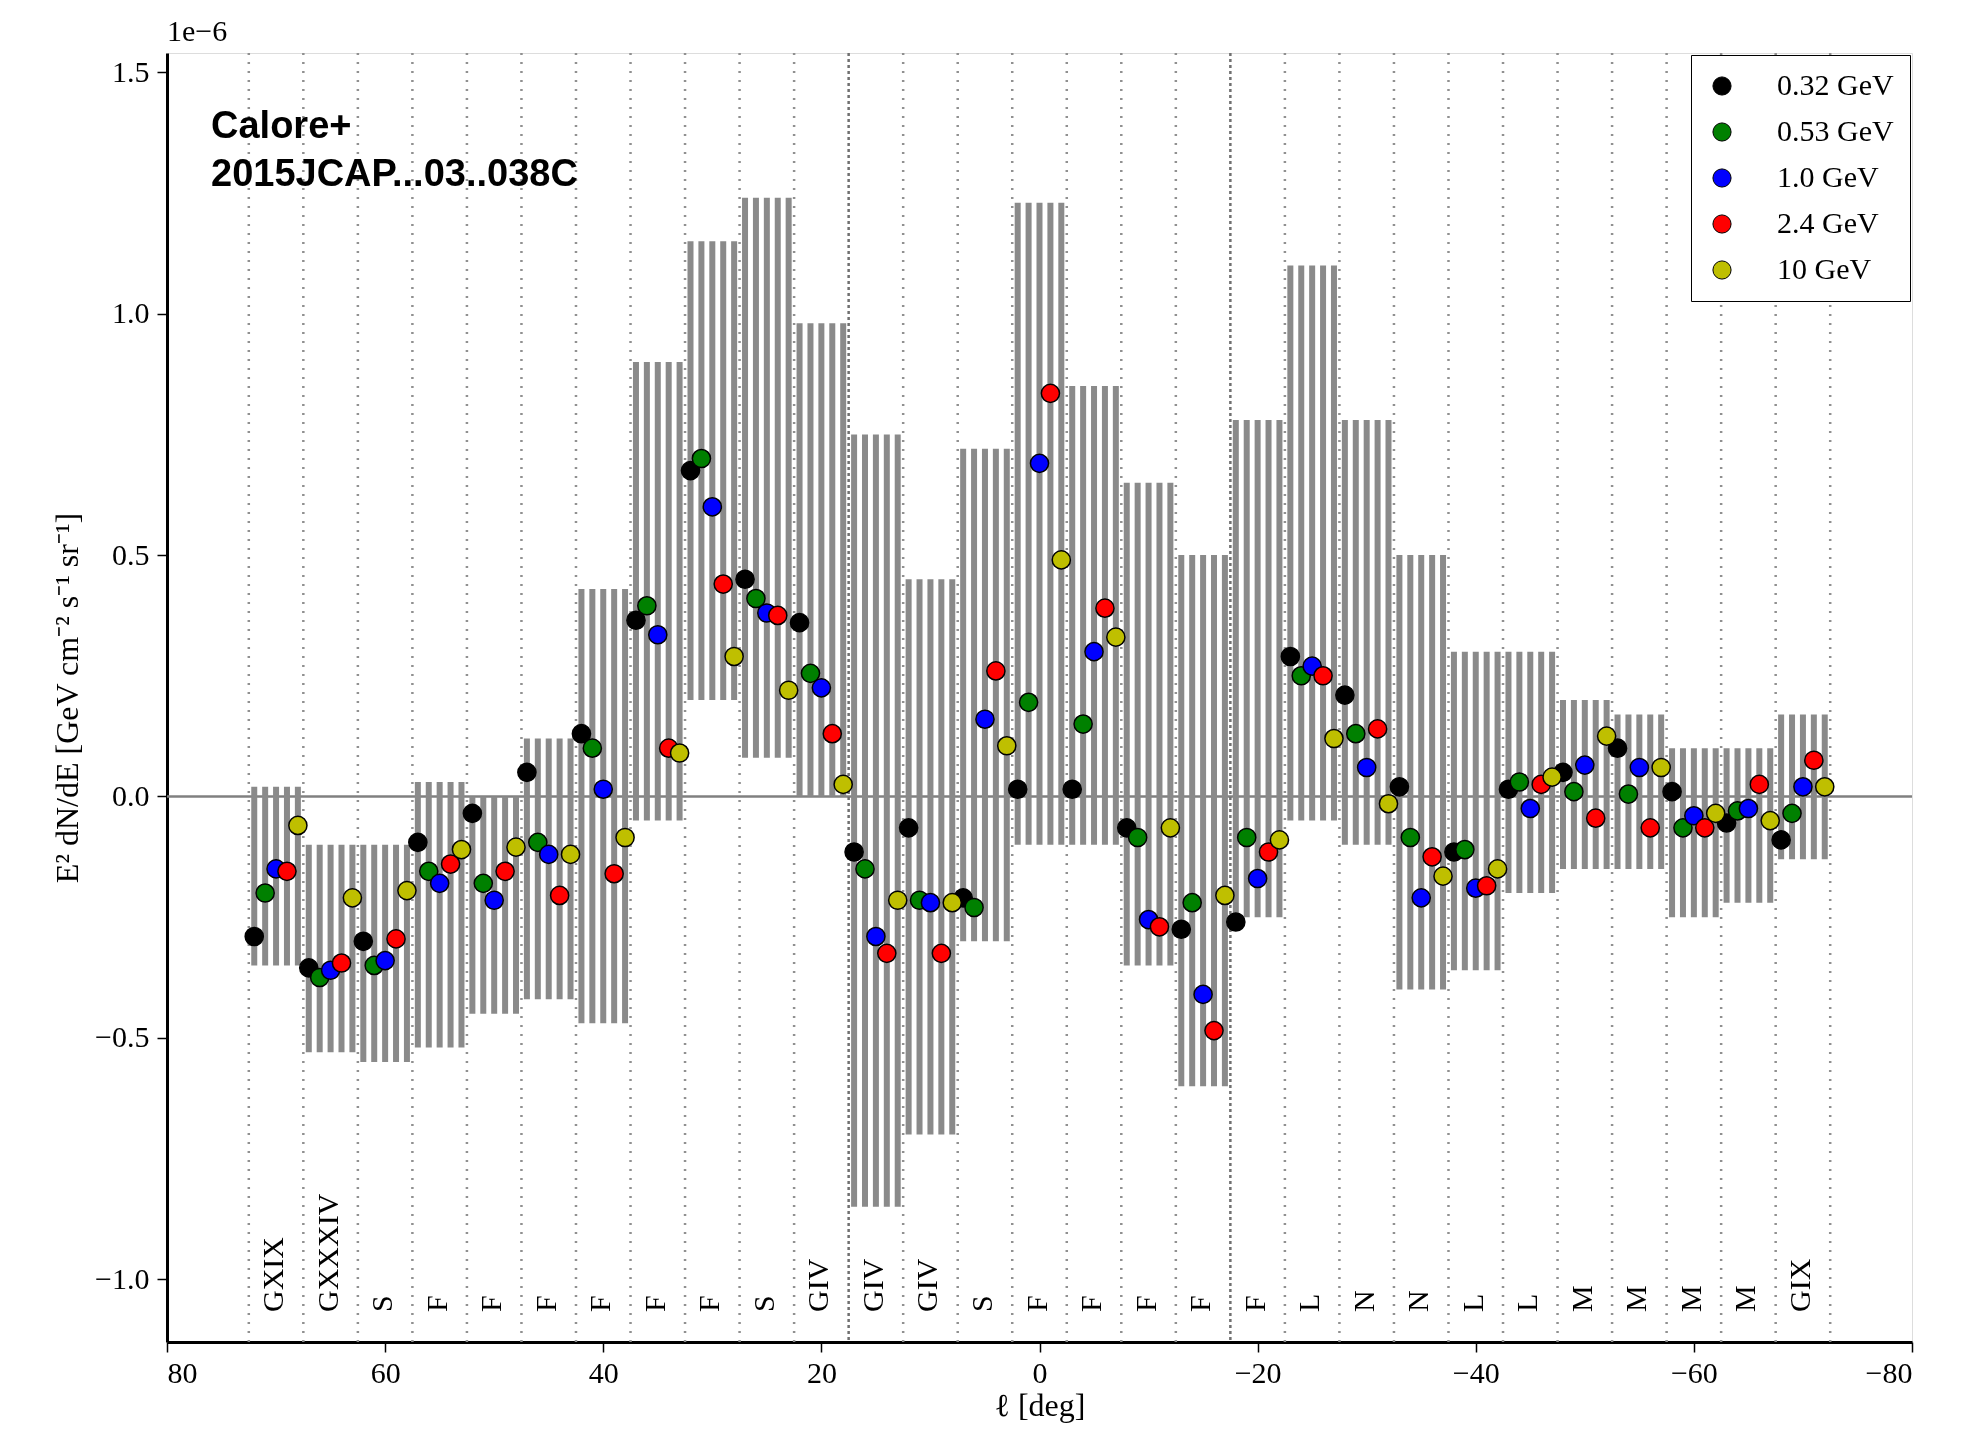 This screenshot has height=1439, width=1974. Describe the element at coordinates (131, 313) in the screenshot. I see `y-tick-label: 1.0` at that location.